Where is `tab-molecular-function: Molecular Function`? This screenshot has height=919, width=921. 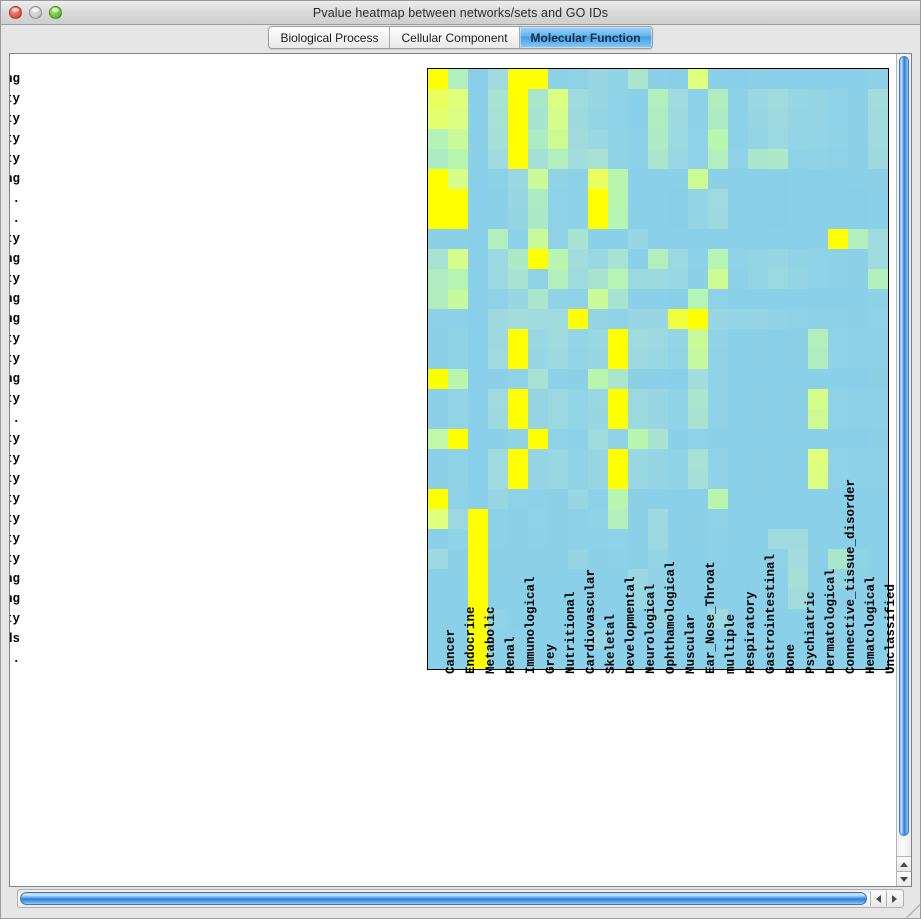
tab-molecular-function: Molecular Function is located at coordinates (585, 37).